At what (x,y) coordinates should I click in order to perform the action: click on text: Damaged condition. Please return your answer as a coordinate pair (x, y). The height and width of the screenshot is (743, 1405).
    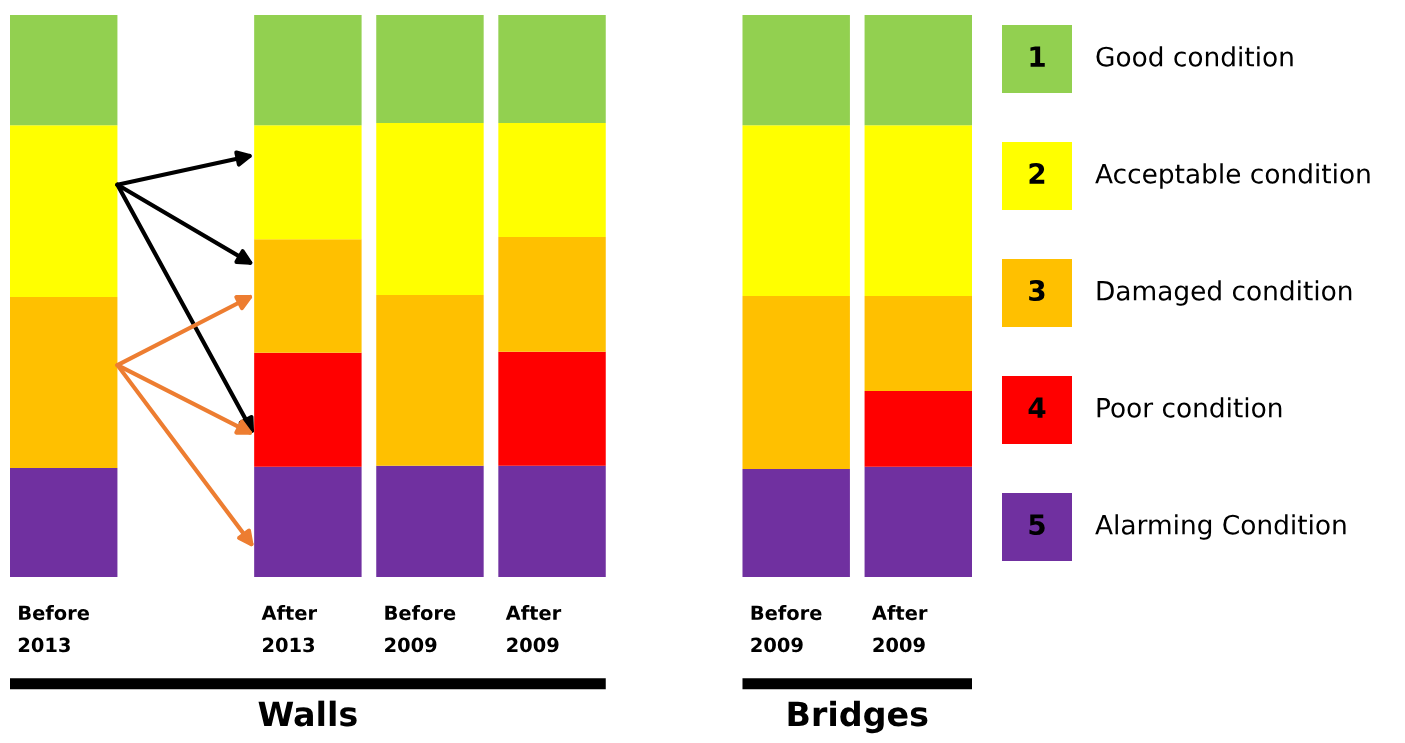
    Looking at the image, I should click on (1224, 293).